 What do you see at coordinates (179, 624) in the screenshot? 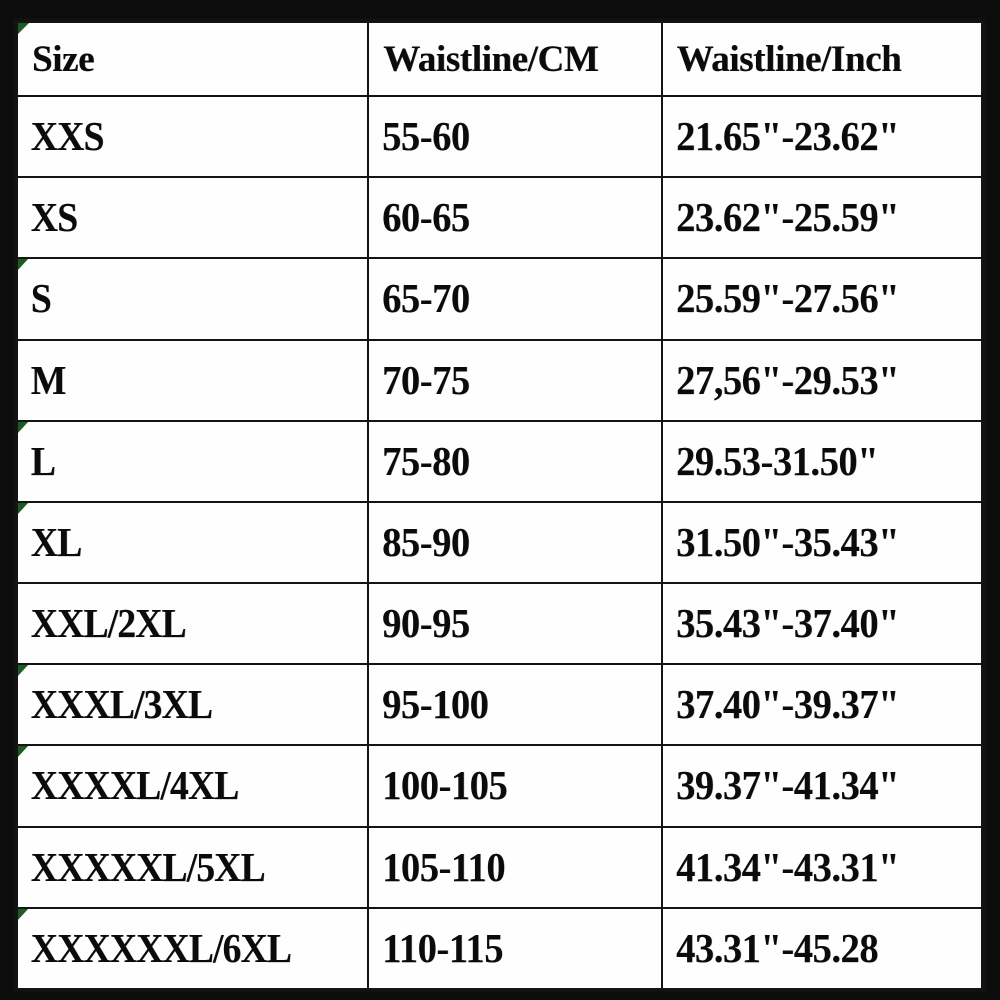
I see `cell-size: XXL/2XL` at bounding box center [179, 624].